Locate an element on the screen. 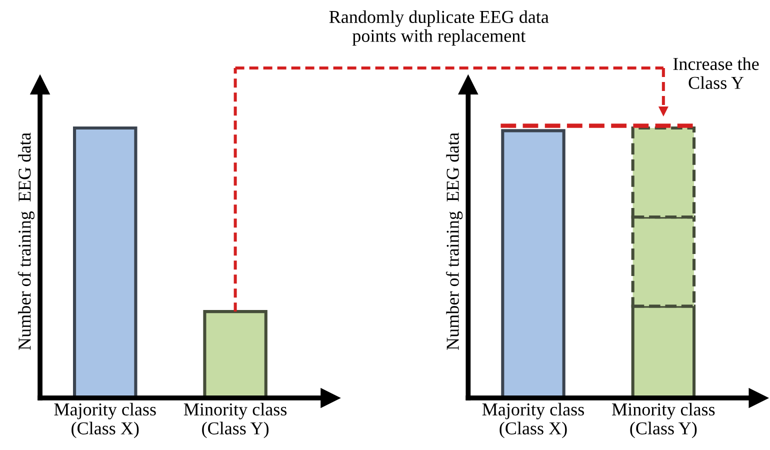 Image resolution: width=770 pixels, height=450 pixels. text: Increase the Class Y is located at coordinates (716, 73).